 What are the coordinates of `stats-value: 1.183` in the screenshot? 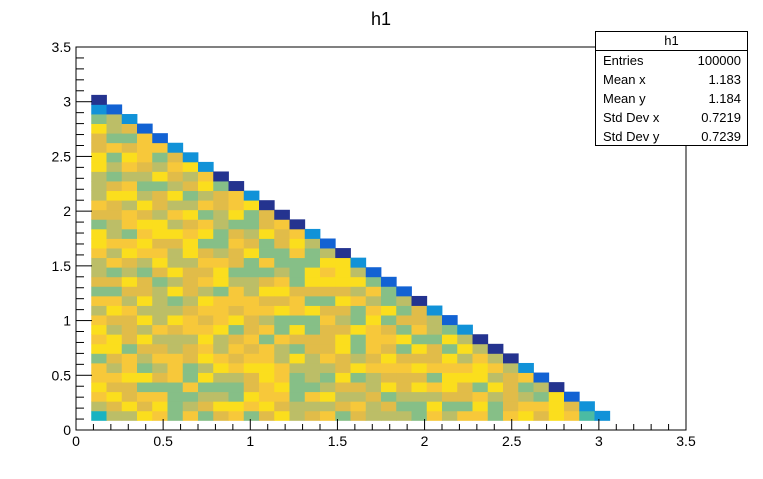 It's located at (724, 79).